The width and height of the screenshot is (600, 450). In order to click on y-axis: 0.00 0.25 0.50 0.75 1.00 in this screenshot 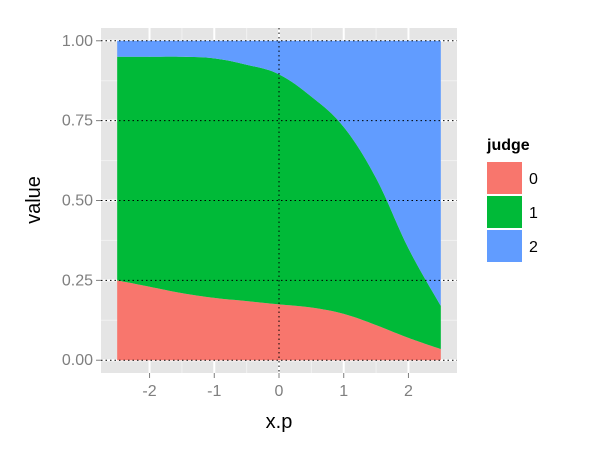, I will do `click(81, 201)`.